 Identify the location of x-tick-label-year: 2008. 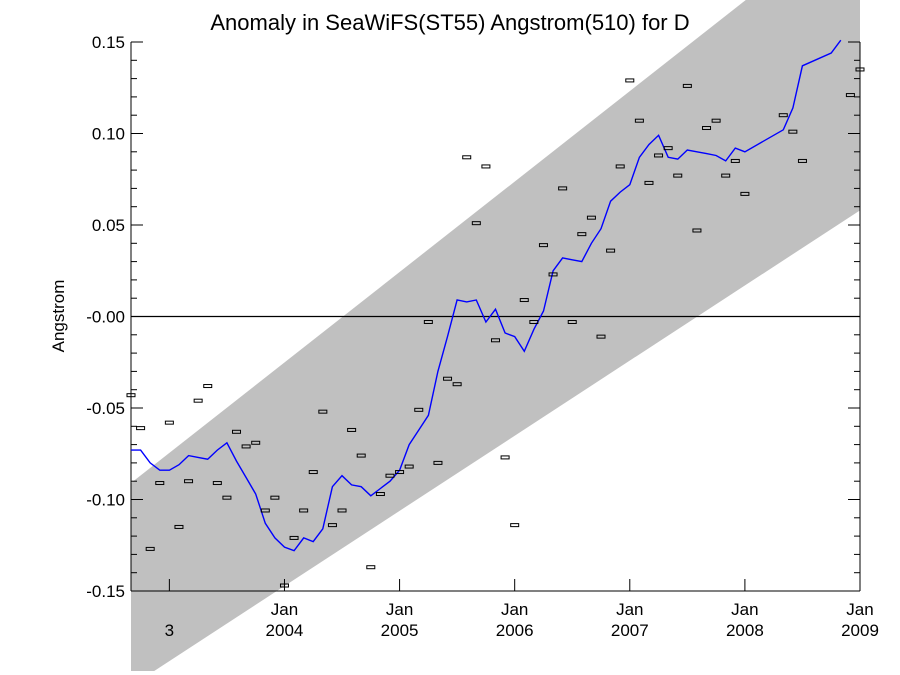
(745, 630).